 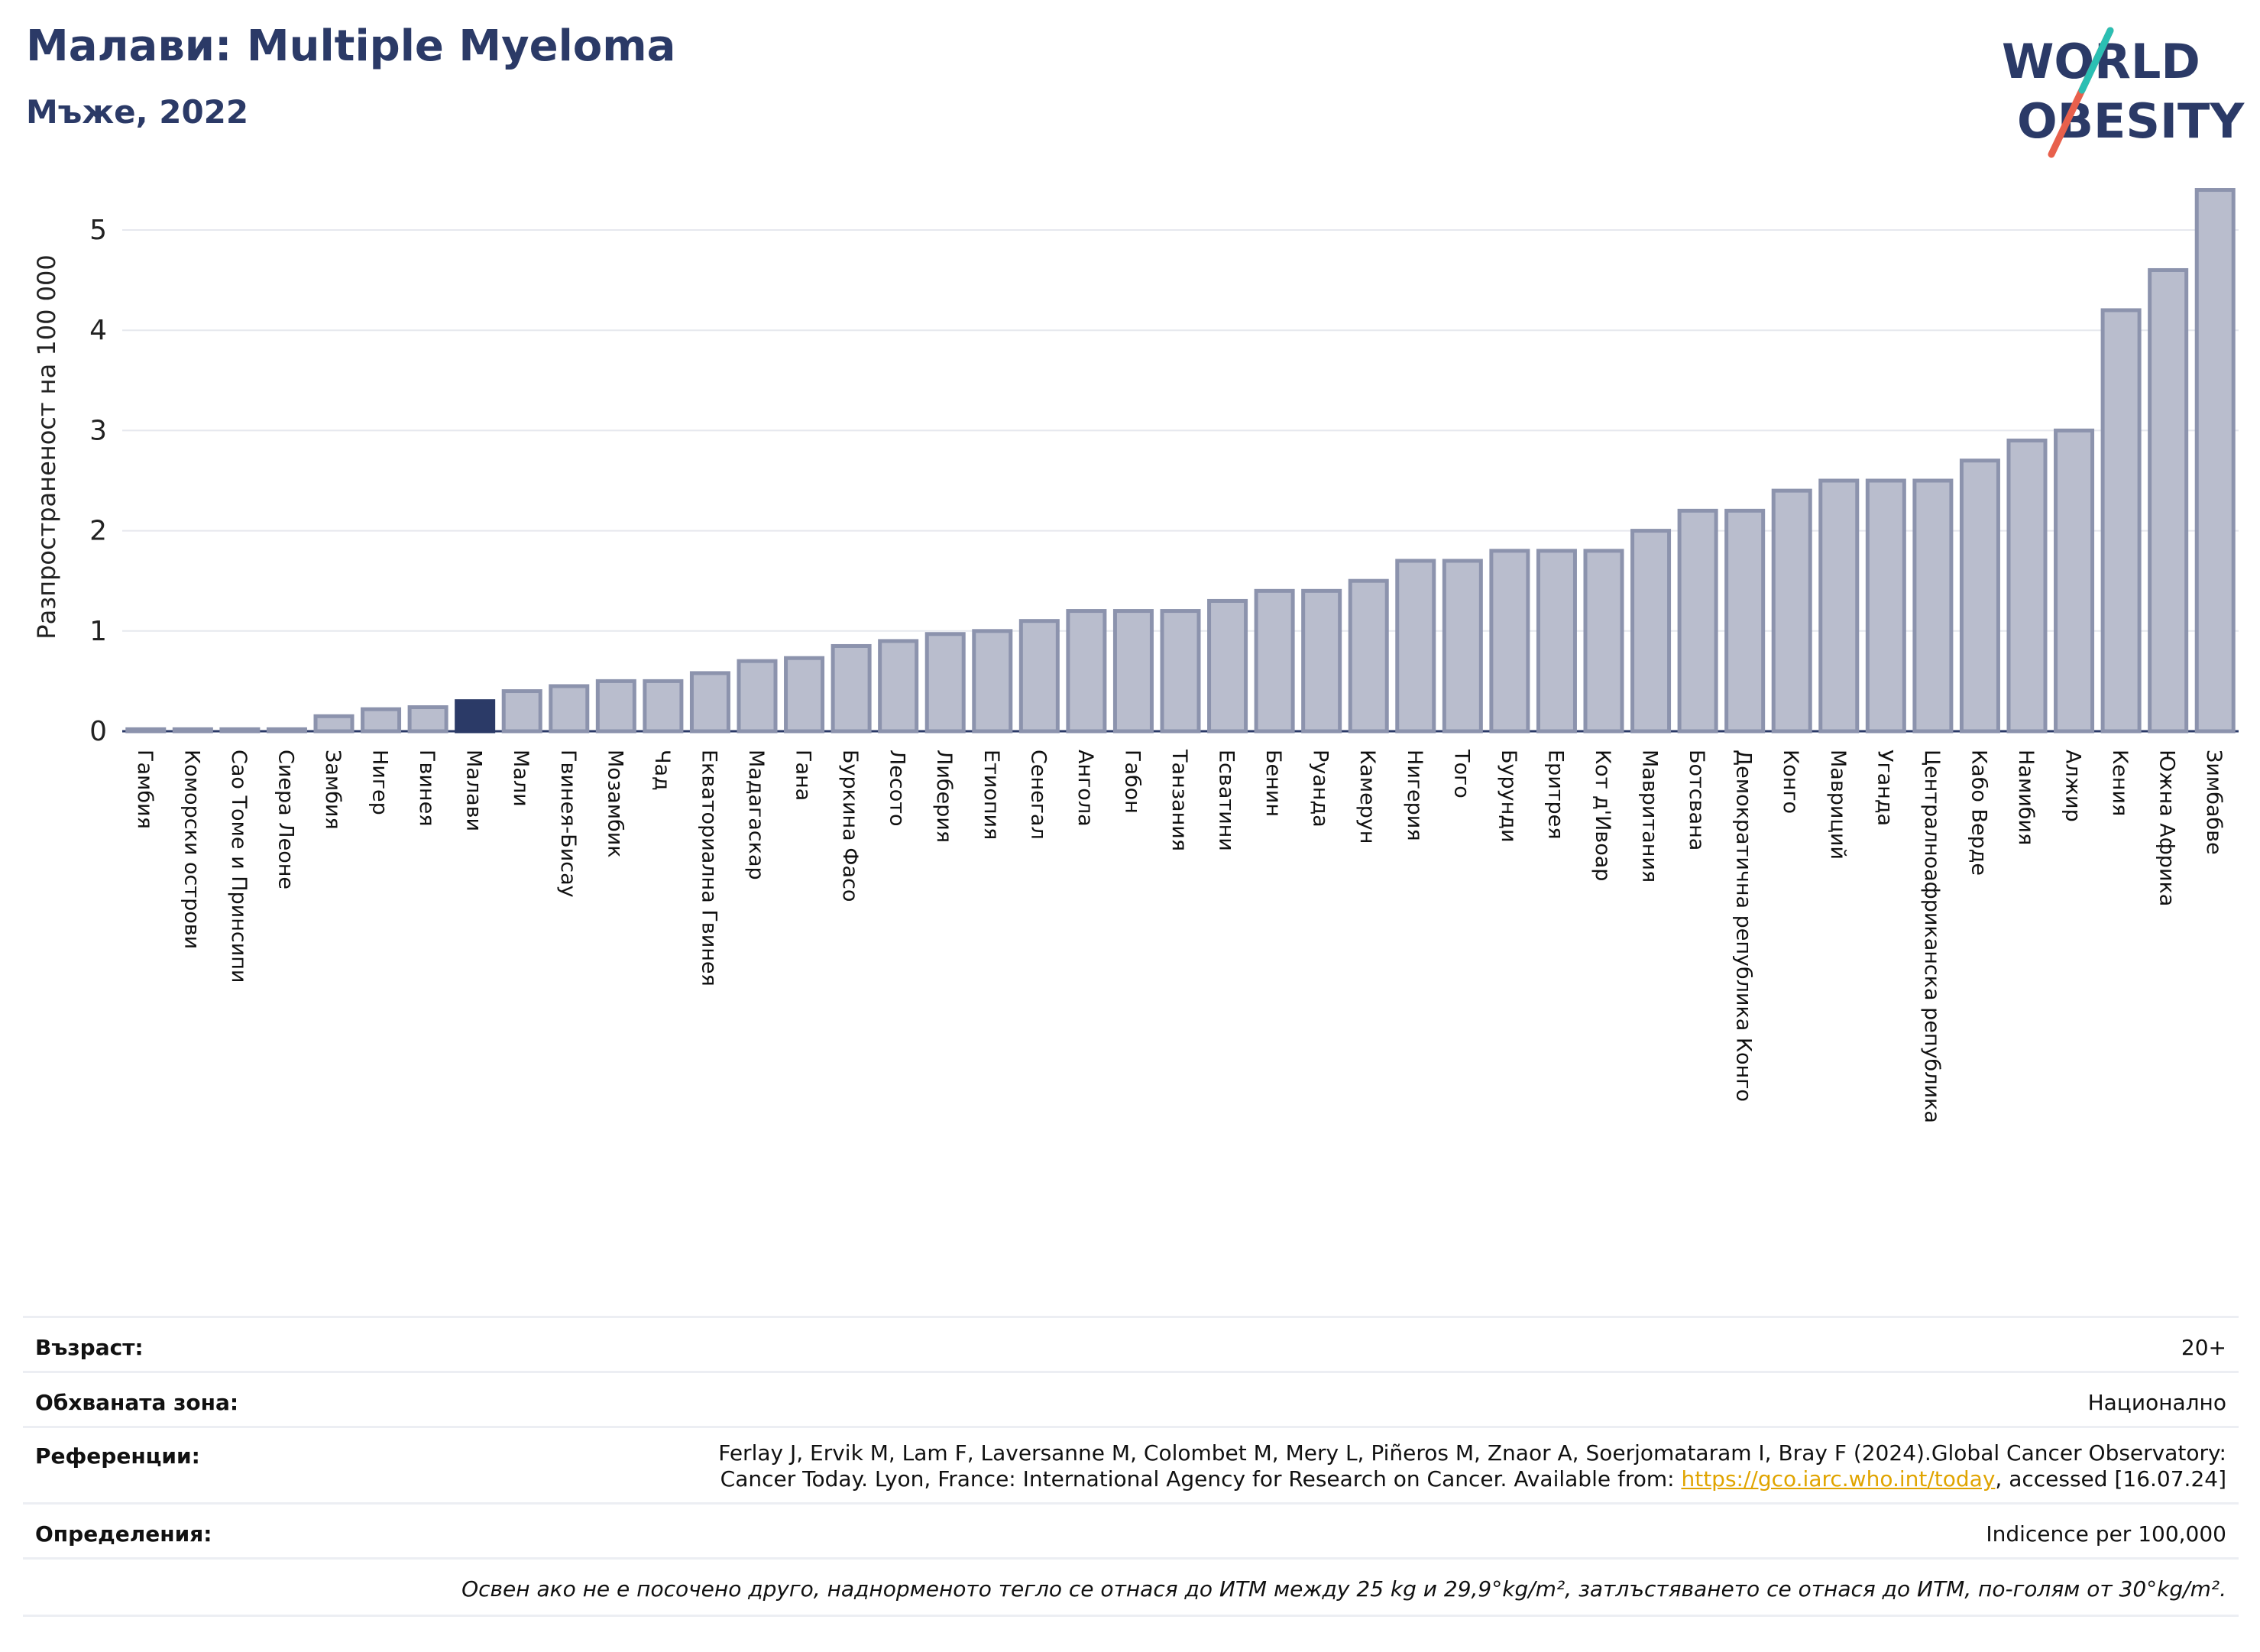 I want to click on x-tick-label: Еритрея, so click(x=1555, y=794).